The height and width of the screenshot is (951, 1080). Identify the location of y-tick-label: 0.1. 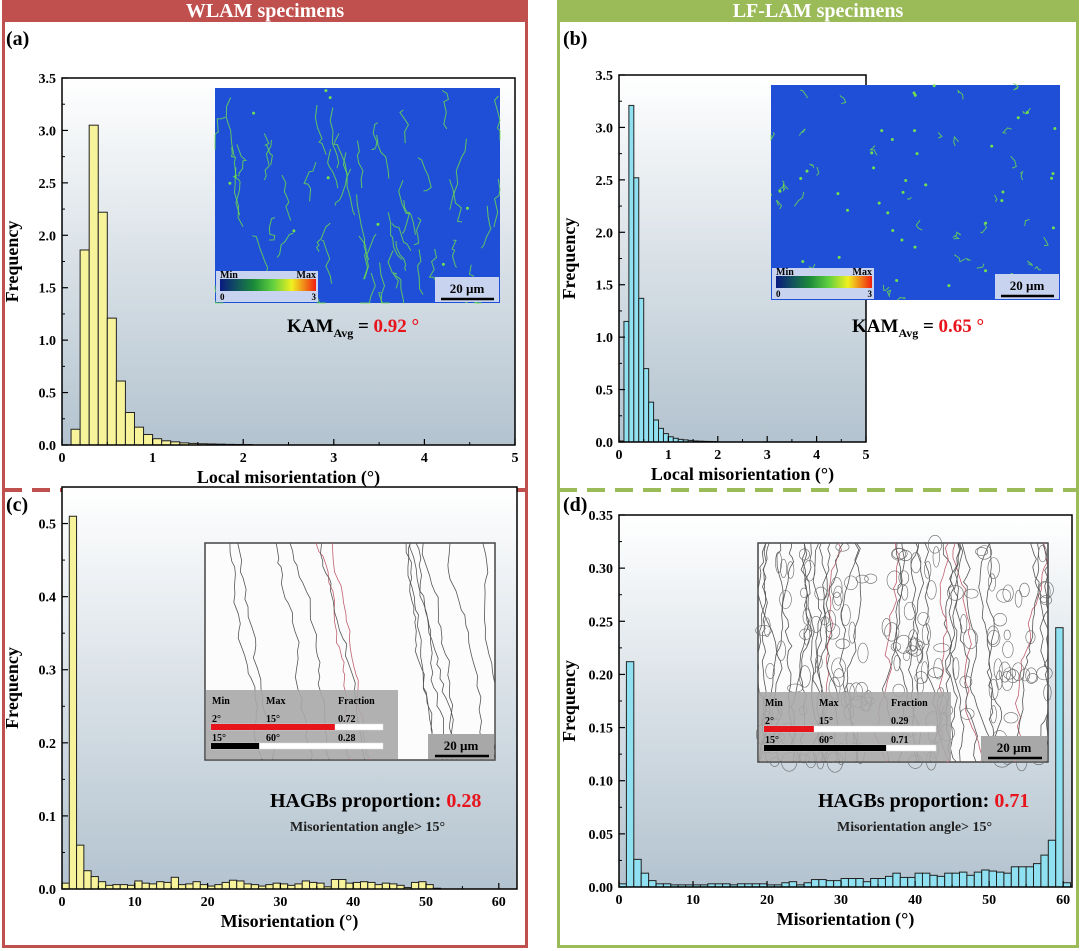
(48, 817).